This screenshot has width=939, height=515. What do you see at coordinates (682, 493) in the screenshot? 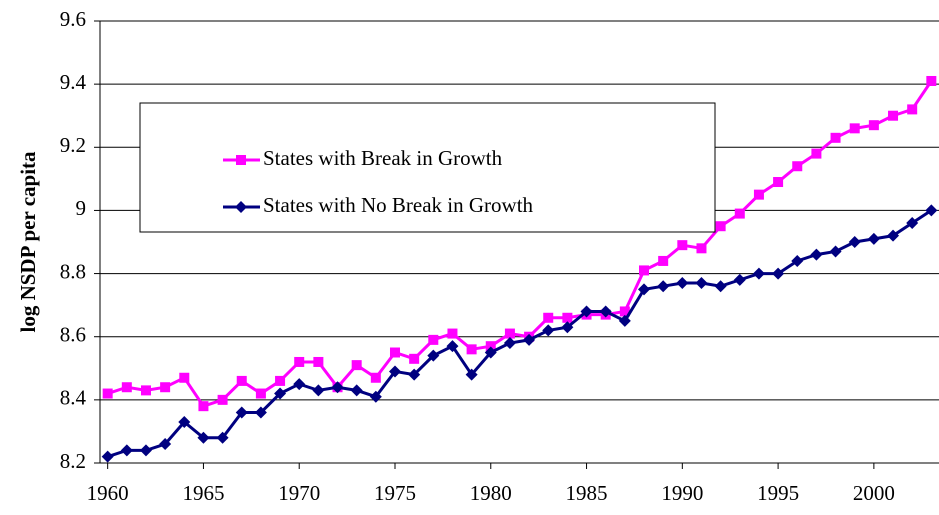
I see `x-tick-label: 1990` at bounding box center [682, 493].